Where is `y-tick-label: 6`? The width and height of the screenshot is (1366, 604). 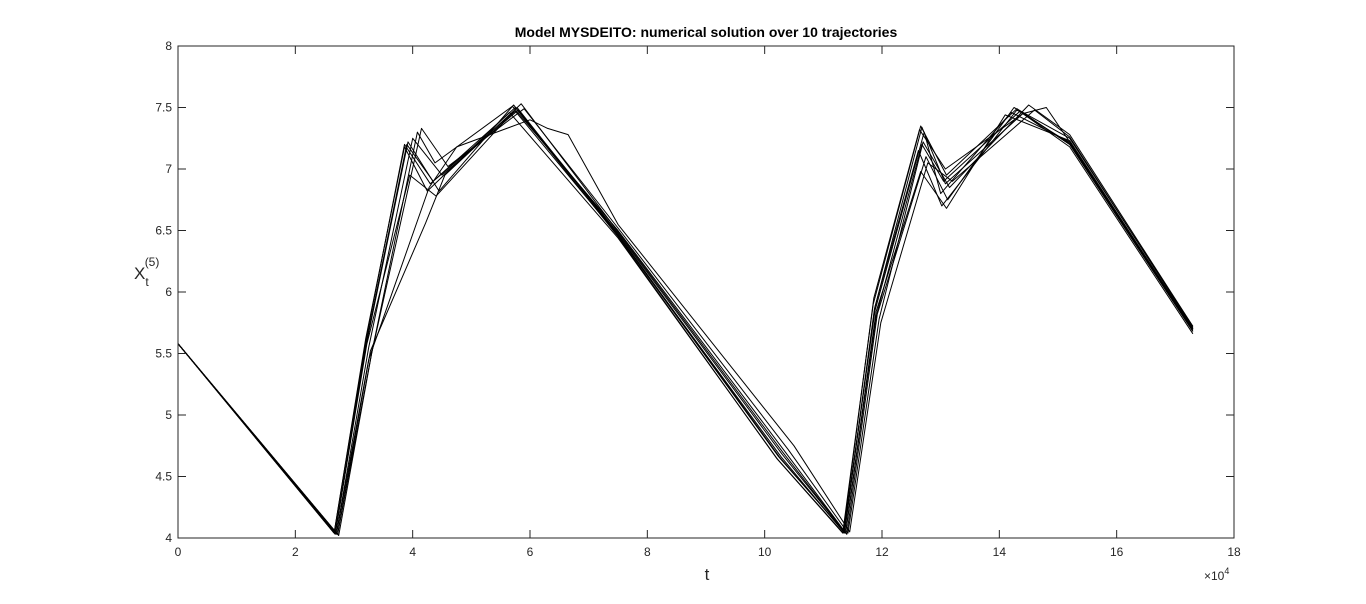
y-tick-label: 6 is located at coordinates (168, 292).